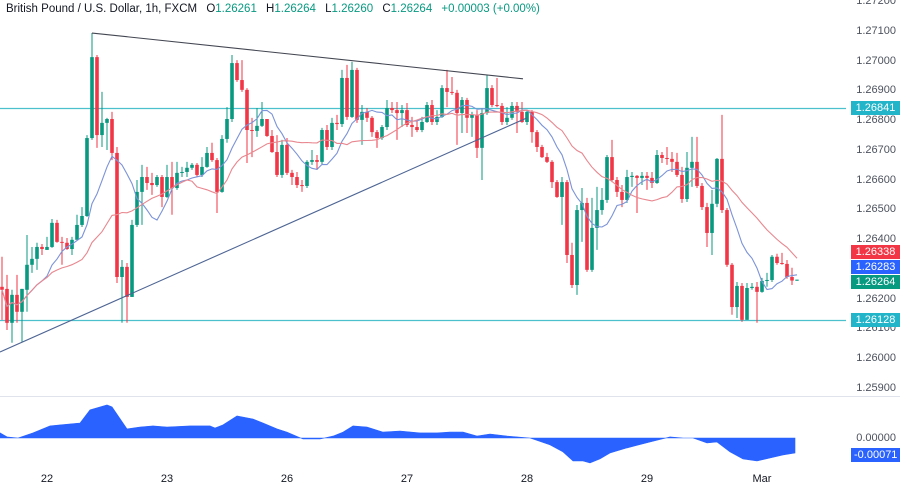 This screenshot has width=900, height=490. What do you see at coordinates (450, 396) in the screenshot?
I see `pane-divider` at bounding box center [450, 396].